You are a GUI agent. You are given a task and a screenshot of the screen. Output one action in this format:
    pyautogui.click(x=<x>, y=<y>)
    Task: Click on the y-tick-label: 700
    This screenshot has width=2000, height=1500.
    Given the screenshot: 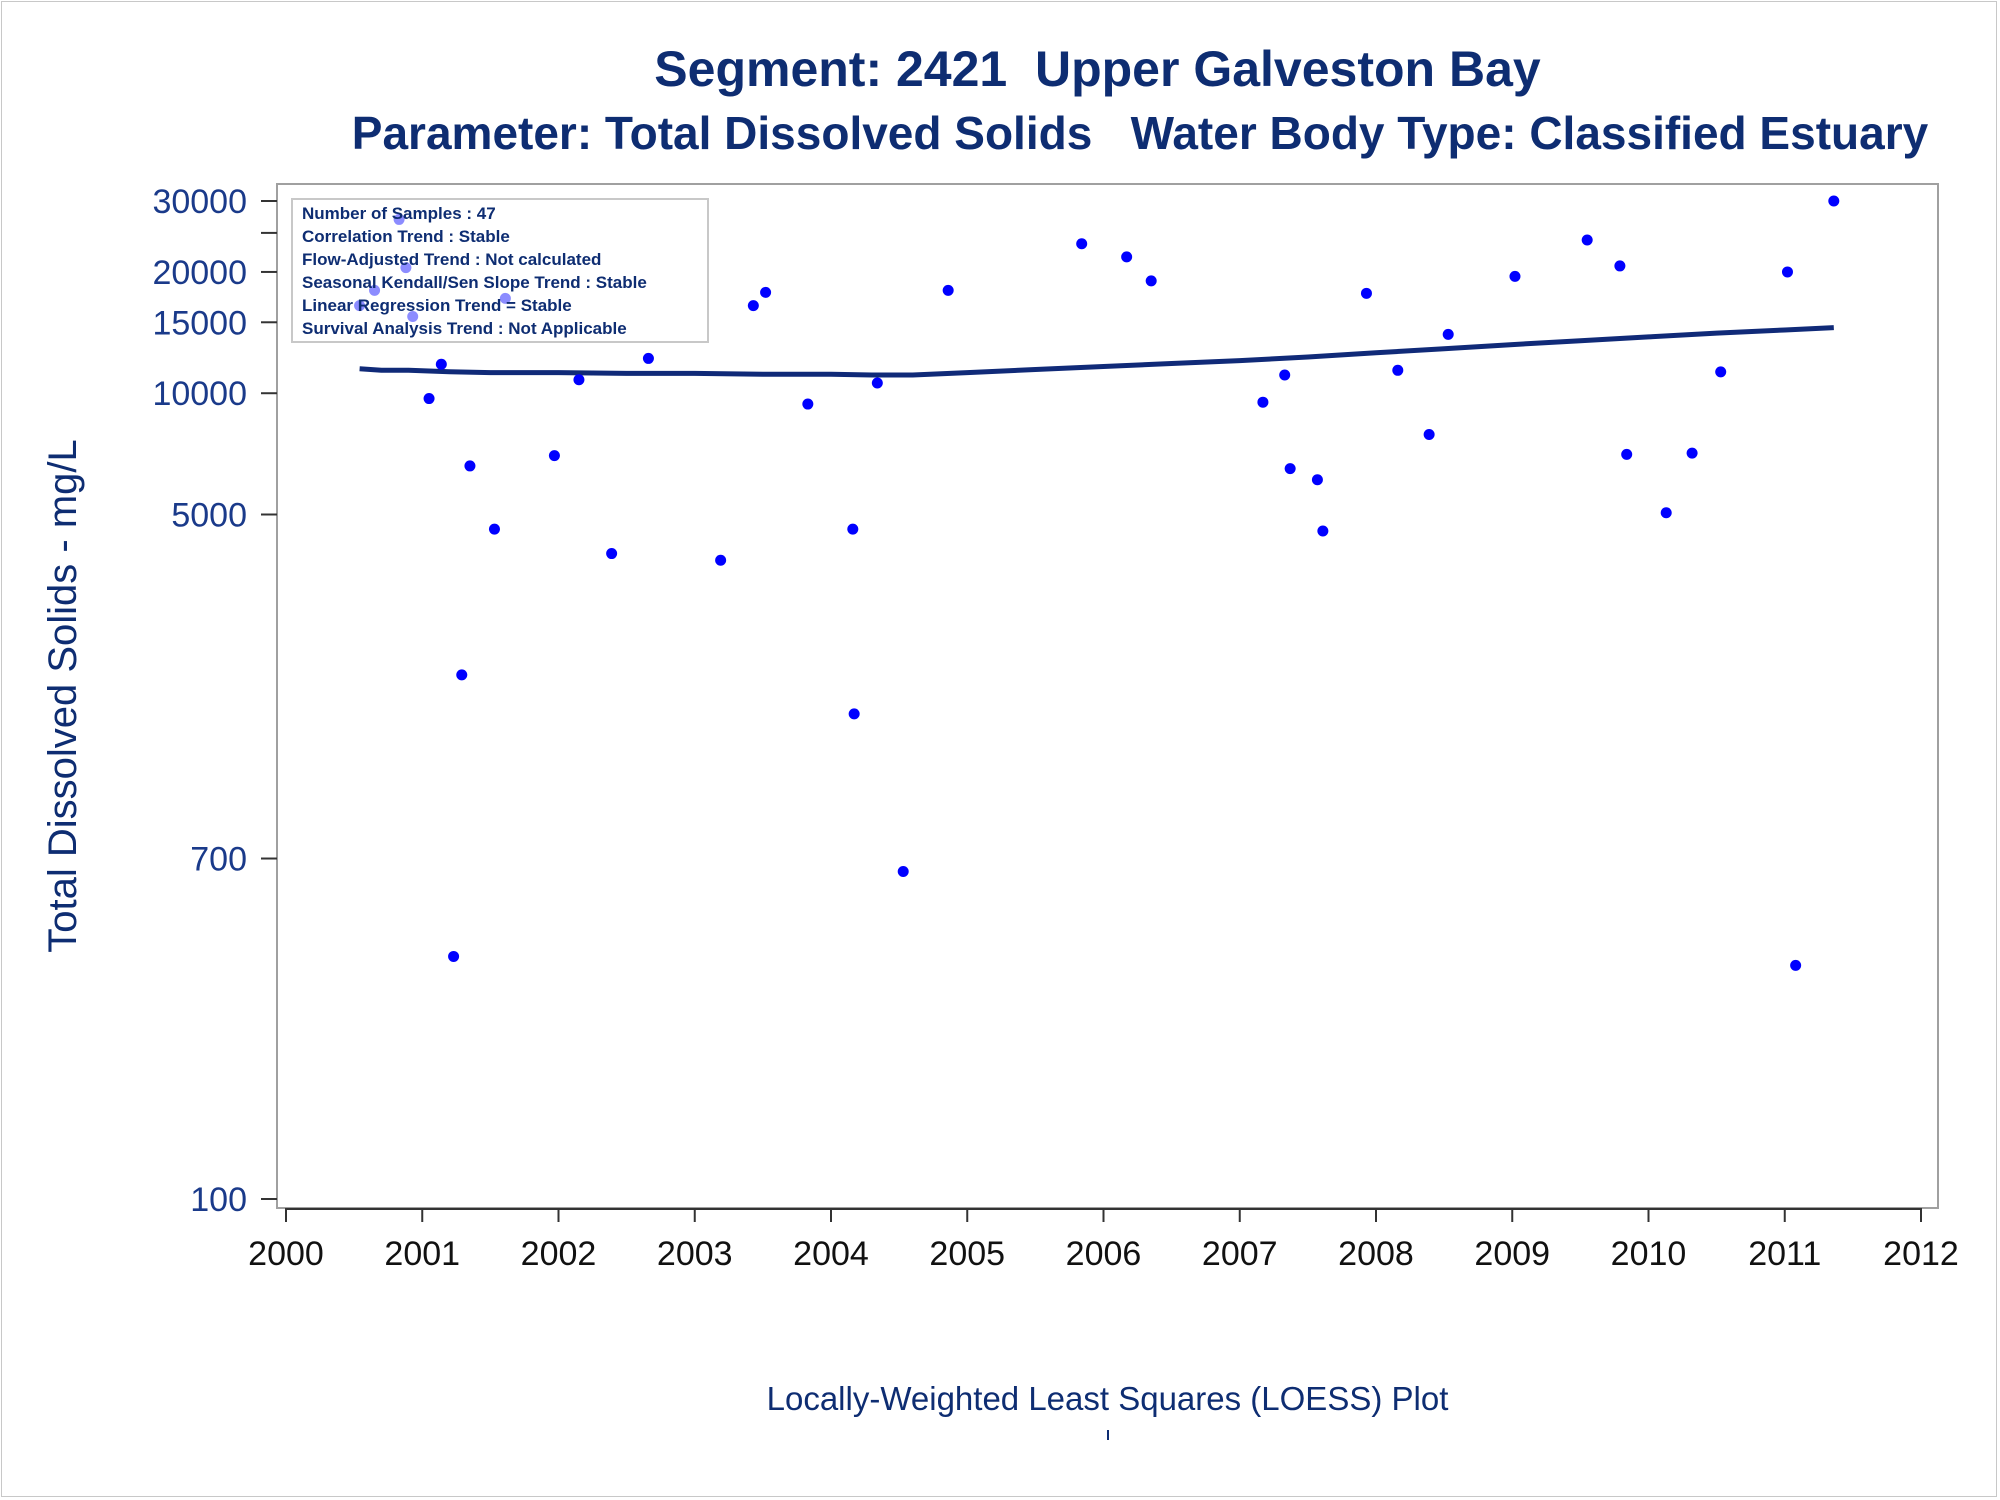 What is the action you would take?
    pyautogui.click(x=218, y=860)
    